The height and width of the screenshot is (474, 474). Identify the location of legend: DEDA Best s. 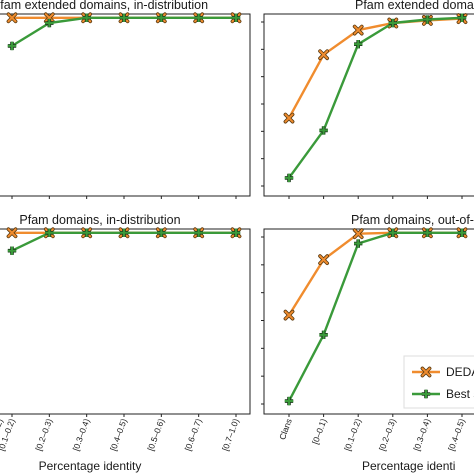
(438, 382).